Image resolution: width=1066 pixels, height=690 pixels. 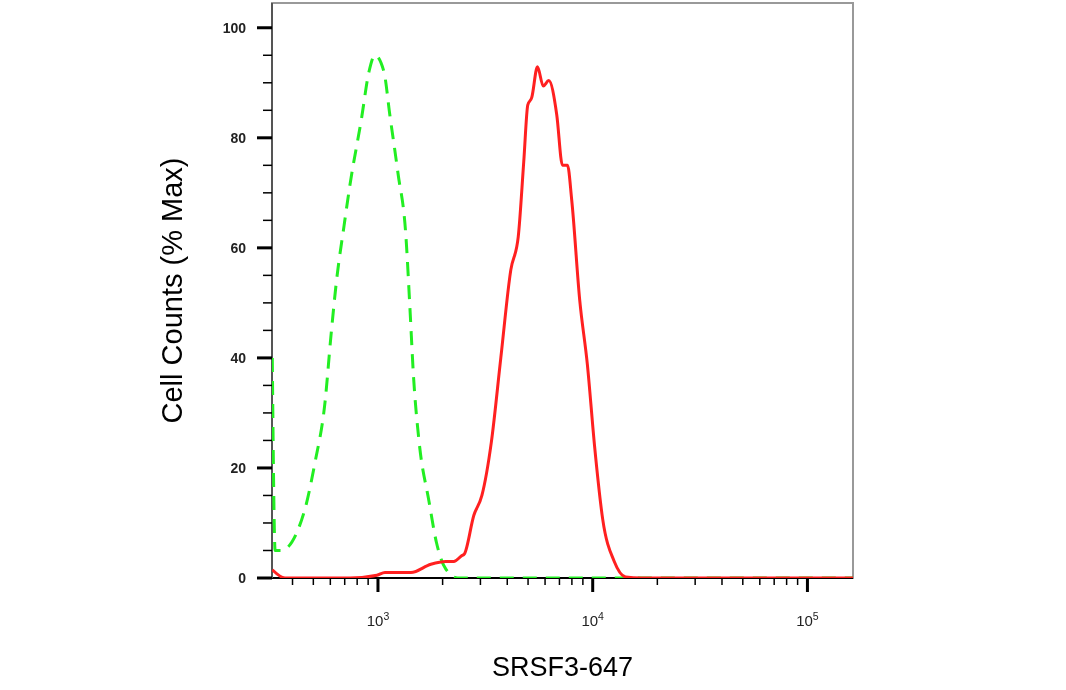 I want to click on x-axis-title: SRSF3-647, so click(x=562, y=667).